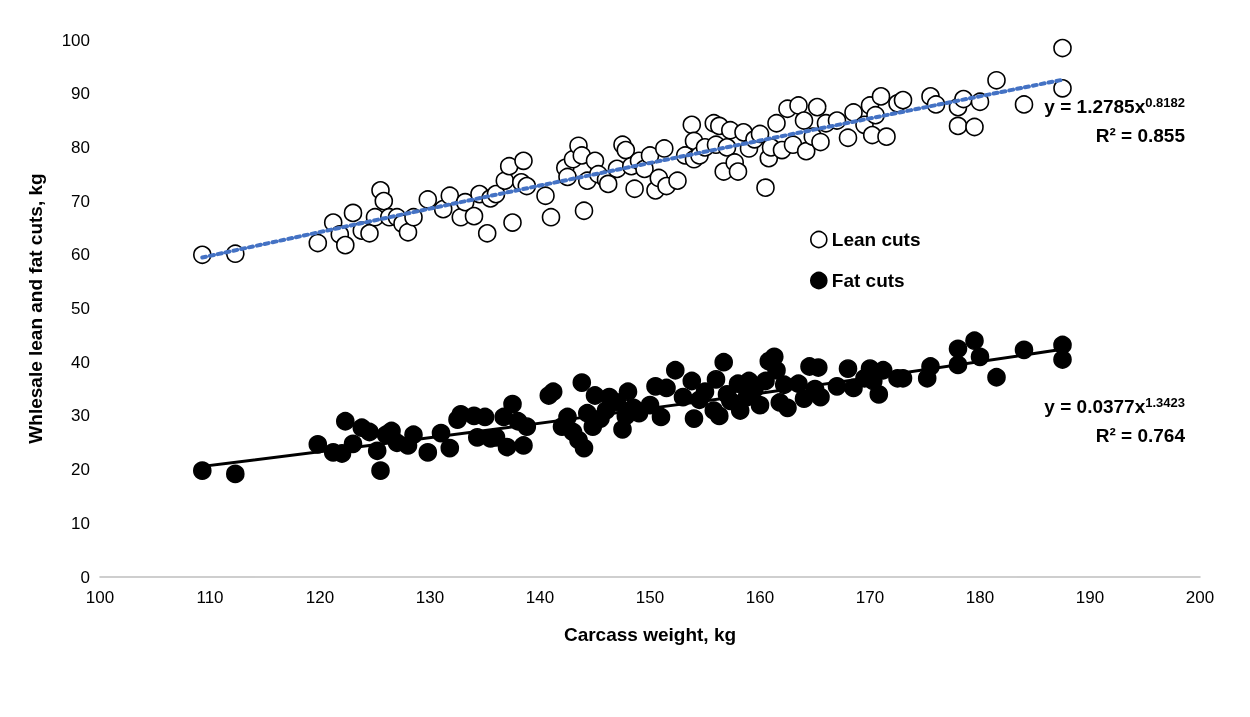  I want to click on y-tick-label: 20, so click(80, 470).